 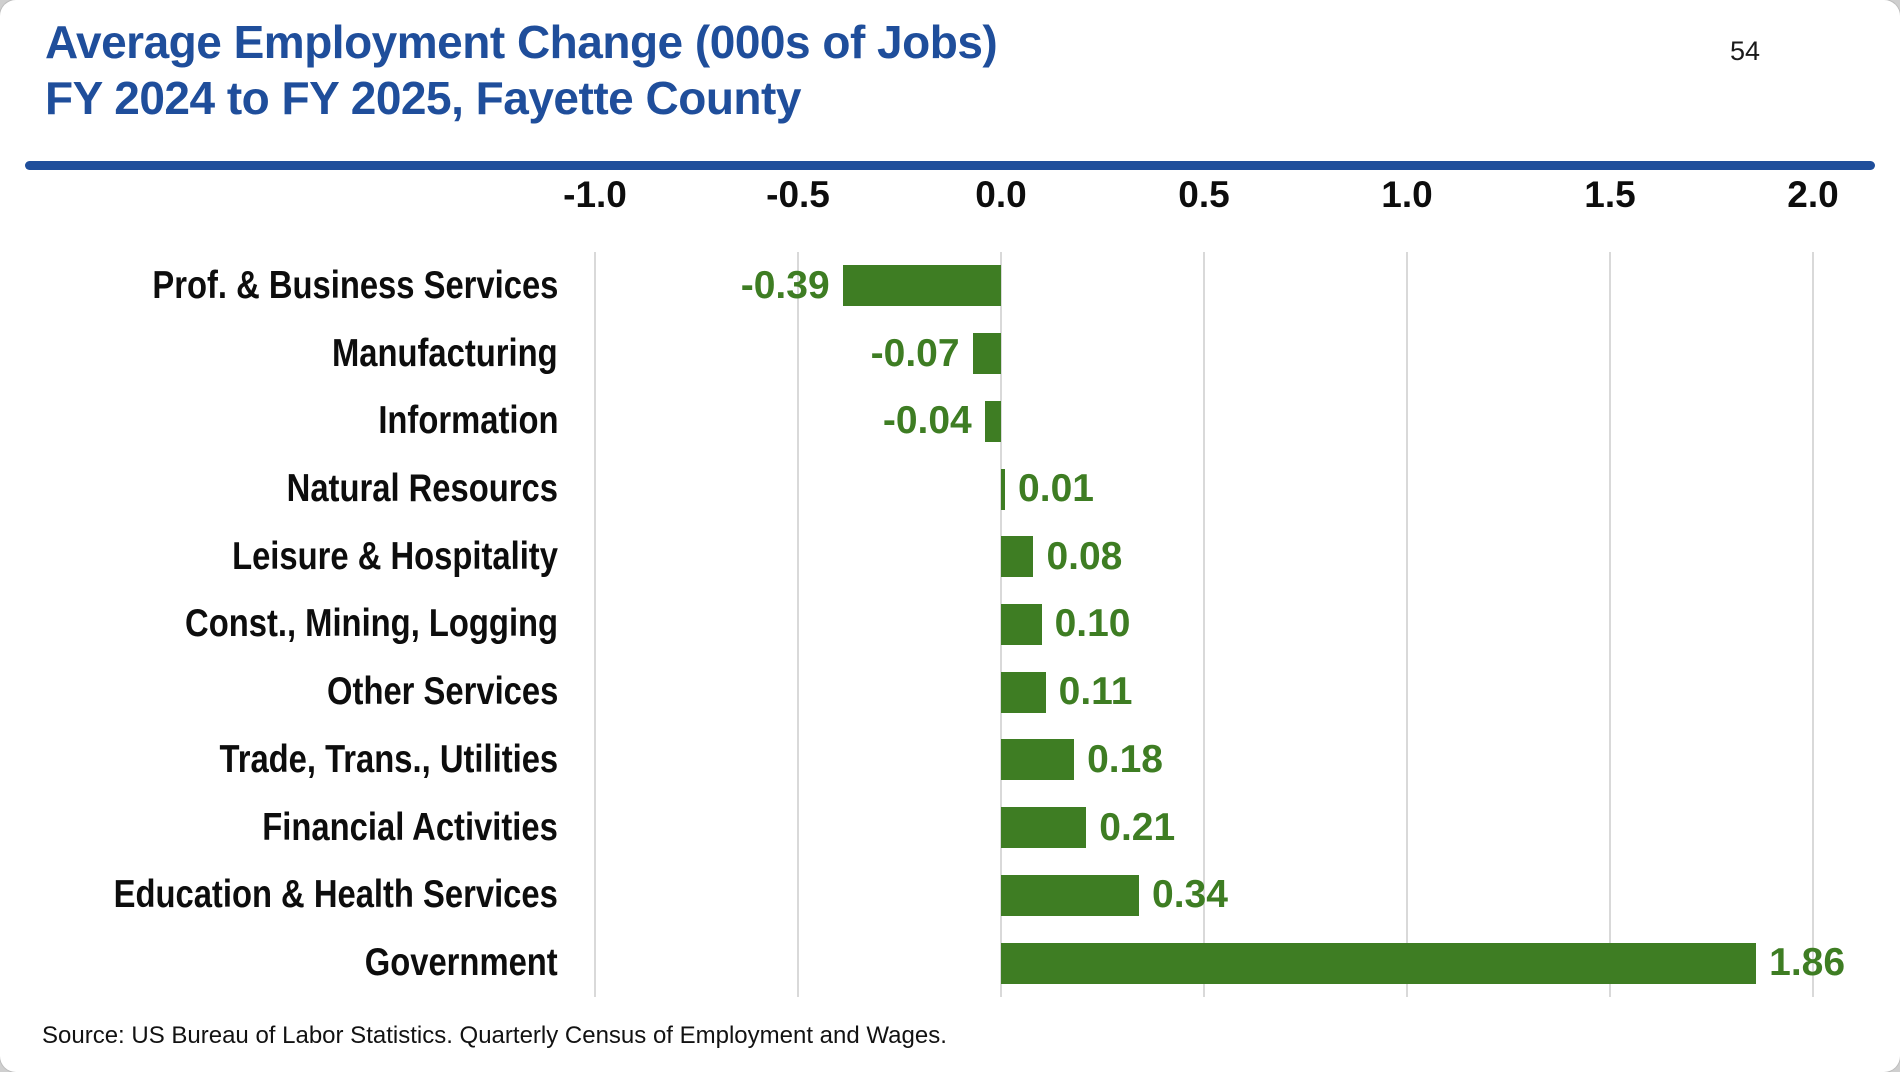 What do you see at coordinates (1407, 194) in the screenshot?
I see `axis-tick-label: 1.0` at bounding box center [1407, 194].